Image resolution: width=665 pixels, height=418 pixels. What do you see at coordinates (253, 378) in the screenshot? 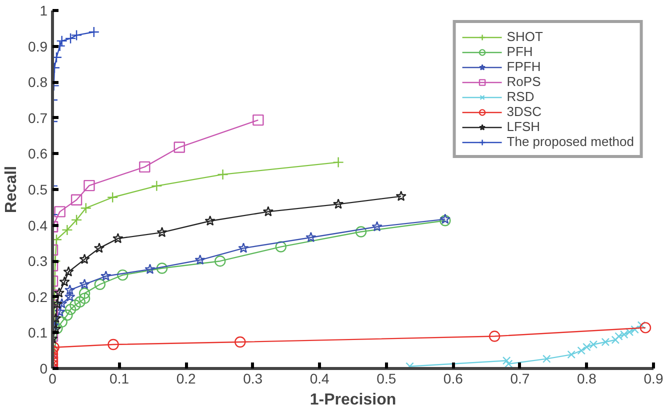
I see `x-tick-label: 0.3` at bounding box center [253, 378].